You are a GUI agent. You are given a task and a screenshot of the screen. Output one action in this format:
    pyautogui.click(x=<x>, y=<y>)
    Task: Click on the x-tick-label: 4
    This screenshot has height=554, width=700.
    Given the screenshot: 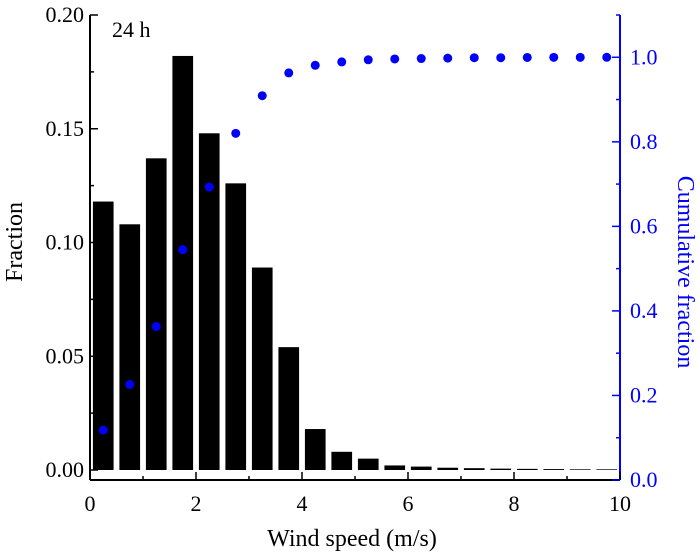 What is the action you would take?
    pyautogui.click(x=302, y=503)
    